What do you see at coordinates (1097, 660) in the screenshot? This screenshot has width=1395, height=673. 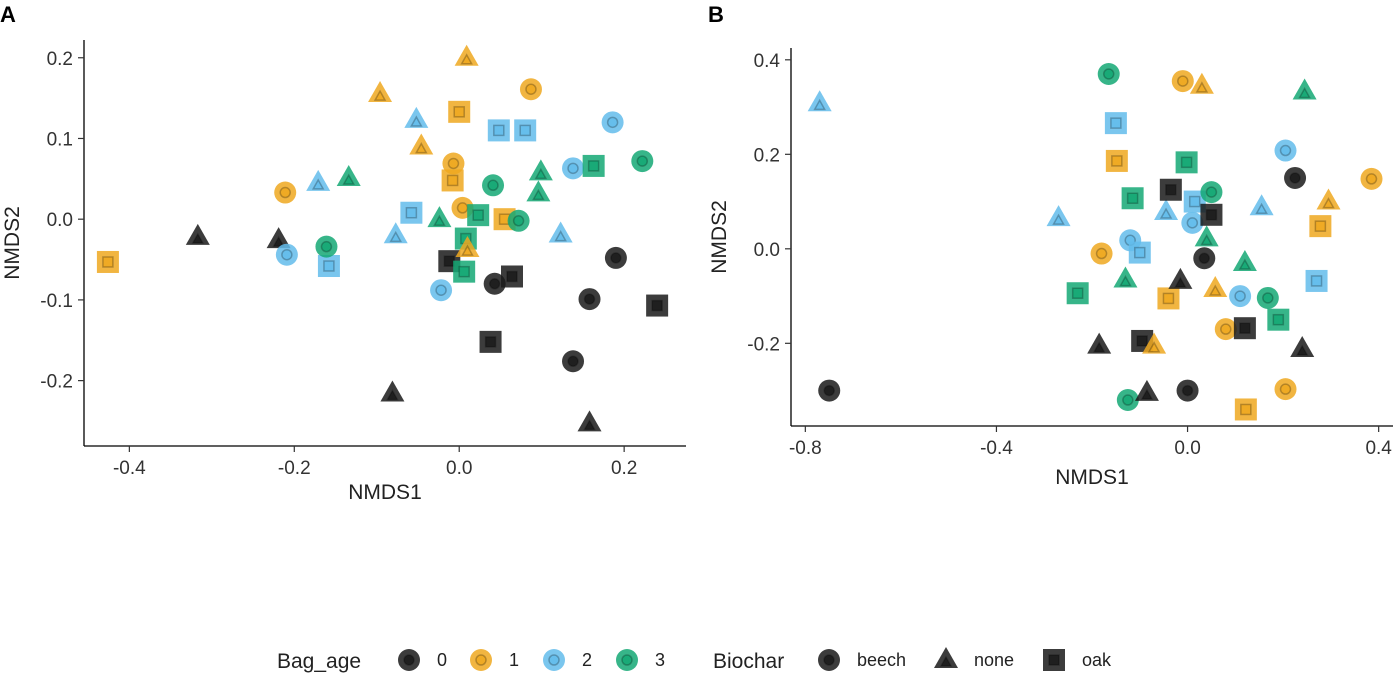 I see `legend-label-biochar-oak: oak` at bounding box center [1097, 660].